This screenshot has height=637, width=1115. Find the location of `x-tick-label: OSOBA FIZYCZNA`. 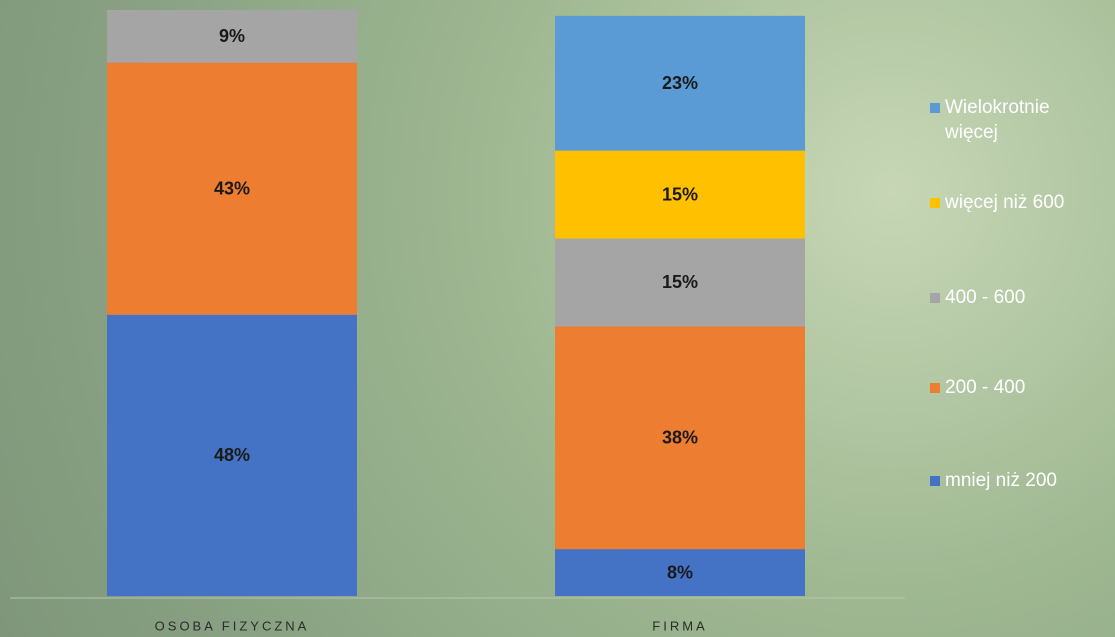

x-tick-label: OSOBA FIZYCZNA is located at coordinates (232, 625).